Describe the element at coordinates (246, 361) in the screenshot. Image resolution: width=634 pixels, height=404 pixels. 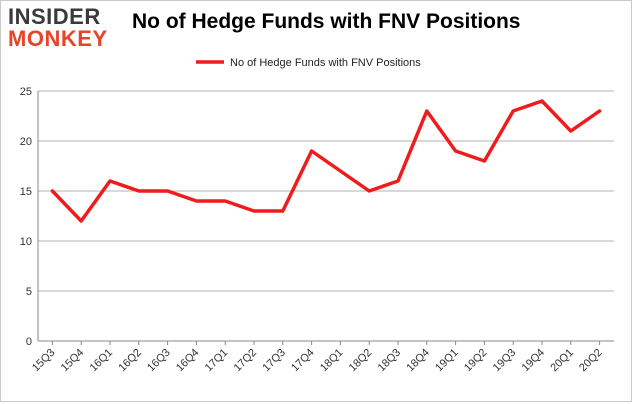
I see `x-tick-label-17Q2: 17Q2` at that location.